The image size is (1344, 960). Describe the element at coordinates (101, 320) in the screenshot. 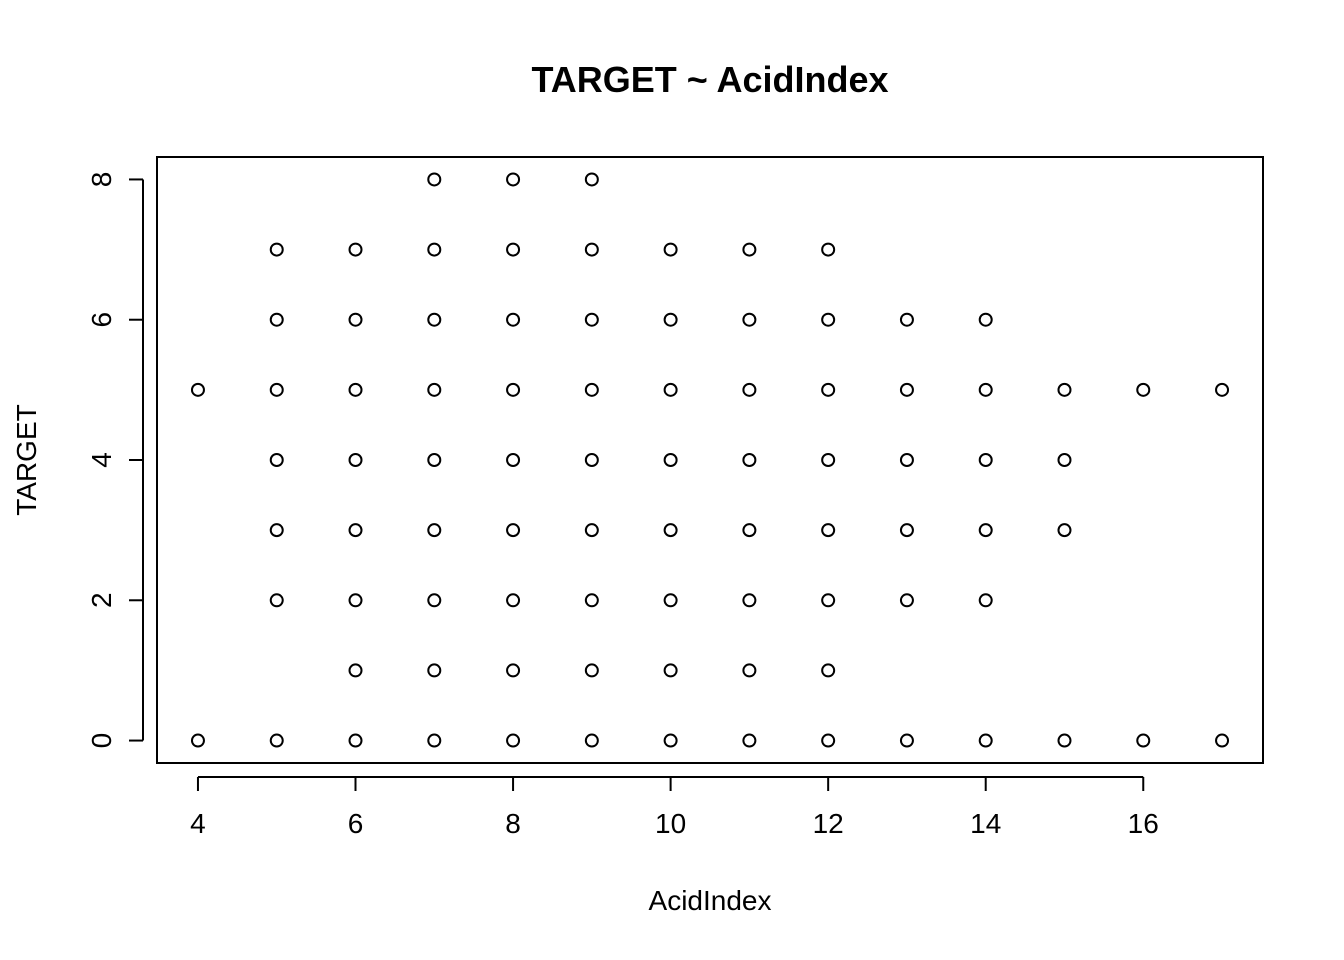

I see `y-tick-label: 6` at that location.